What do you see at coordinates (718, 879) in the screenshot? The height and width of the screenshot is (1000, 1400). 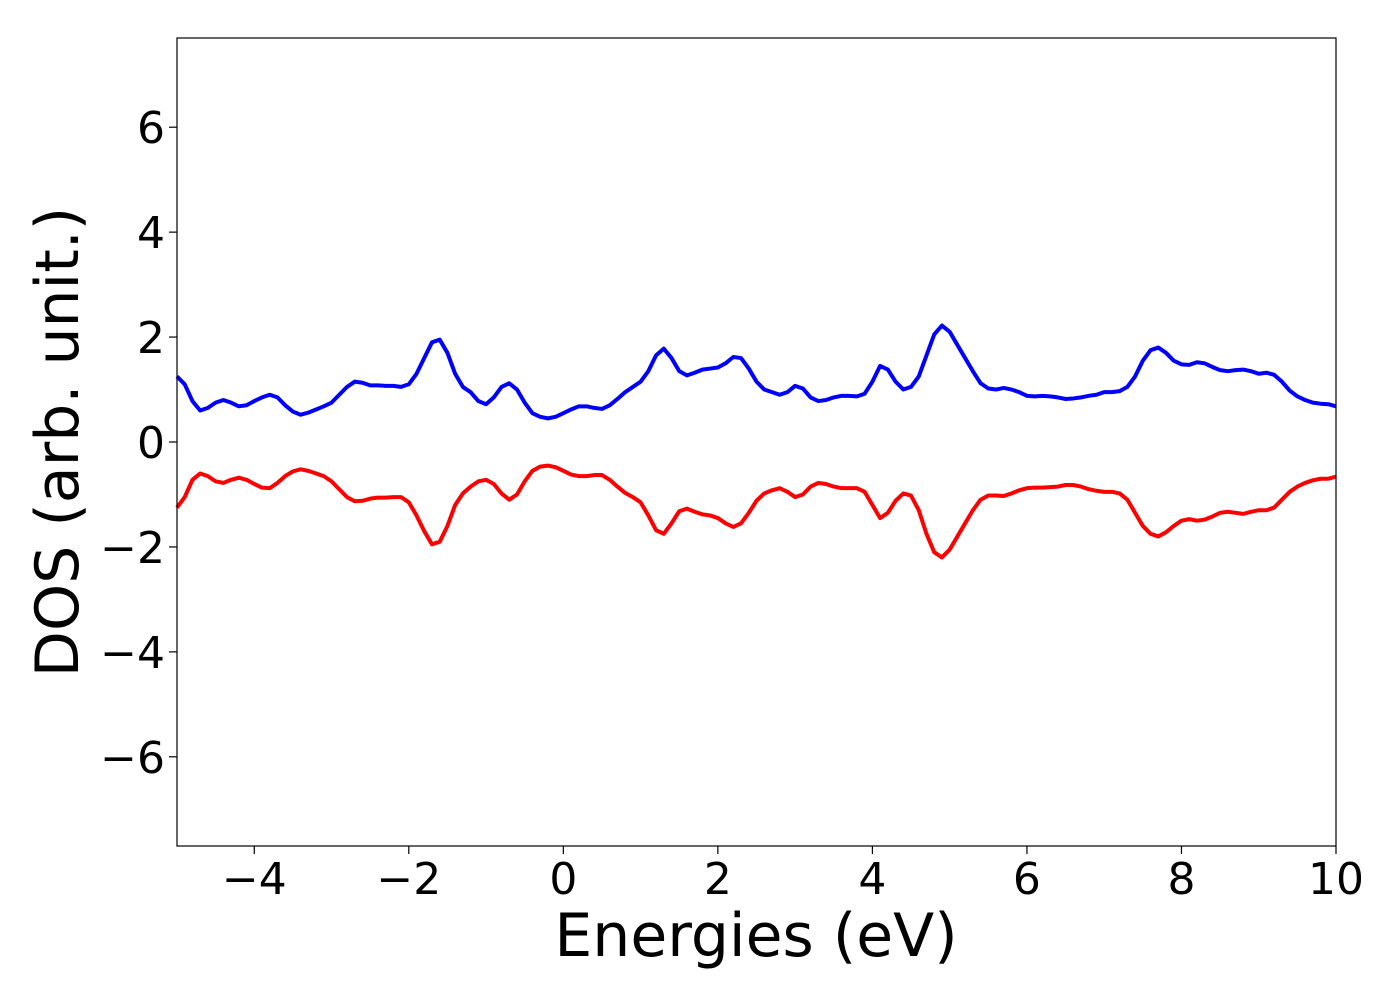 I see `x-tick-label: 2` at bounding box center [718, 879].